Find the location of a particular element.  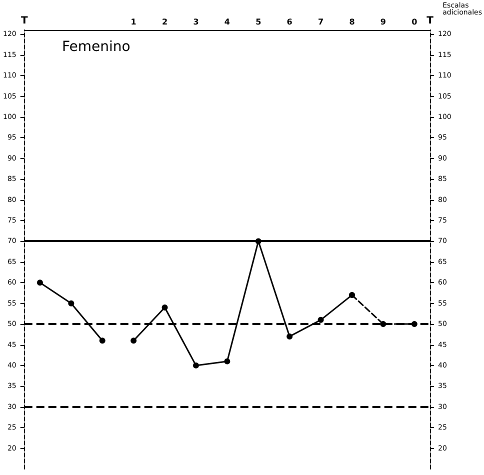

x-tick-label: 4 is located at coordinates (227, 22).